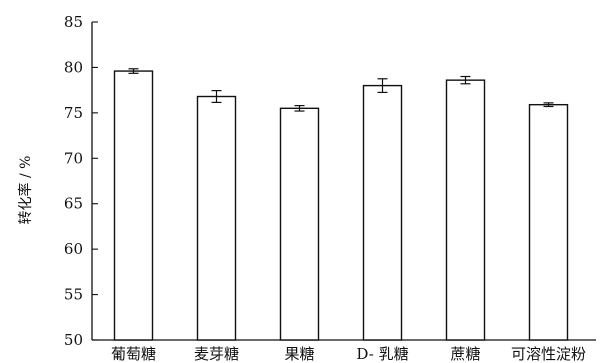 This screenshot has height=363, width=602. What do you see at coordinates (73, 158) in the screenshot?
I see `y-tick-label: 70` at bounding box center [73, 158].